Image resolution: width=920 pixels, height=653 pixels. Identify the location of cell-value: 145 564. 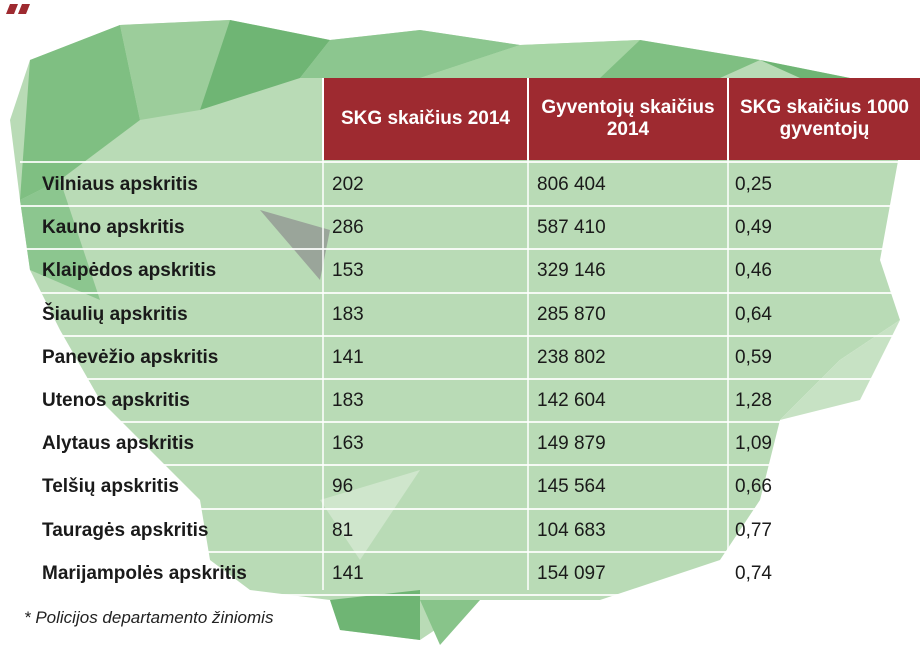
(571, 487).